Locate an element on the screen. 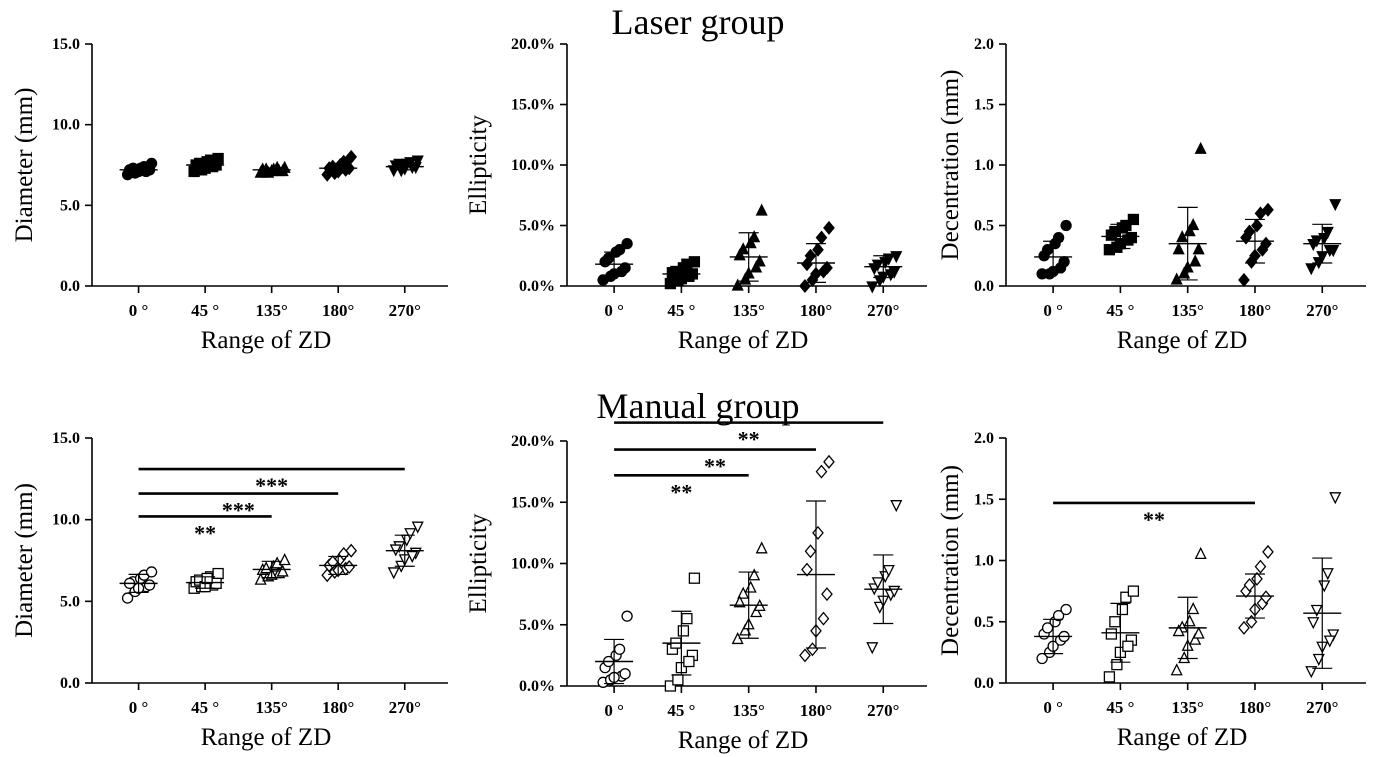  significance-label: *** is located at coordinates (271, 485).